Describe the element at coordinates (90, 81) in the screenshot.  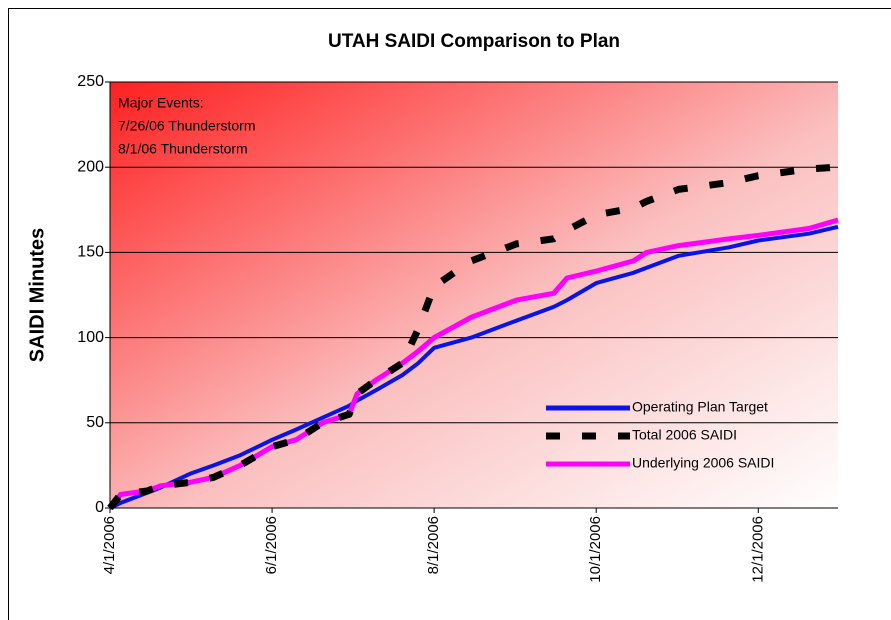
I see `y-tick-label: 250` at that location.